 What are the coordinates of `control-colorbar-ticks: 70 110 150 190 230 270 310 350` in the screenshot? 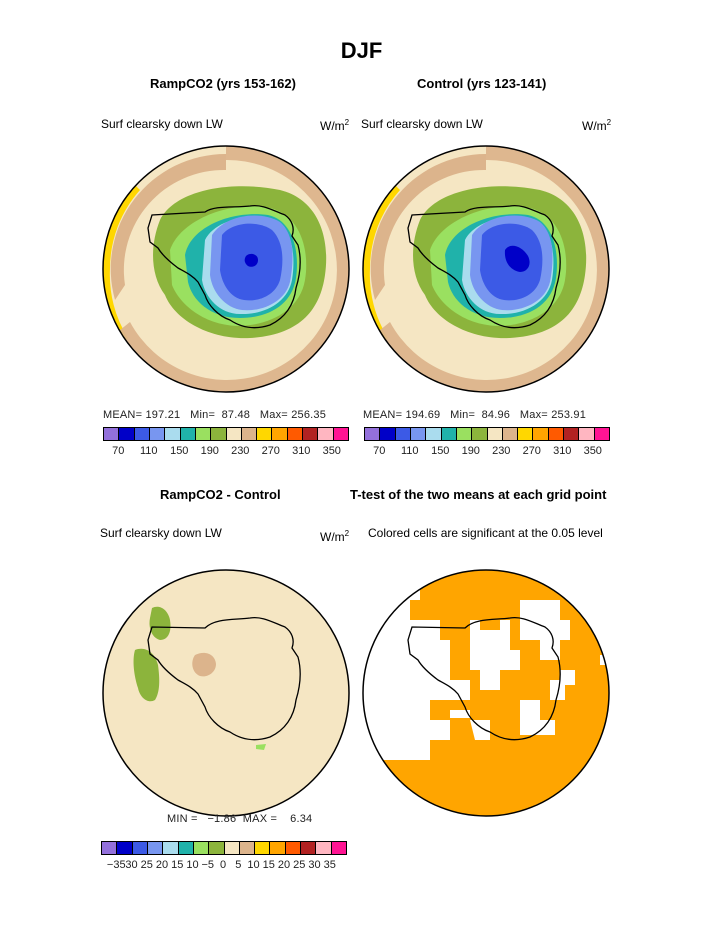 It's located at (486, 452).